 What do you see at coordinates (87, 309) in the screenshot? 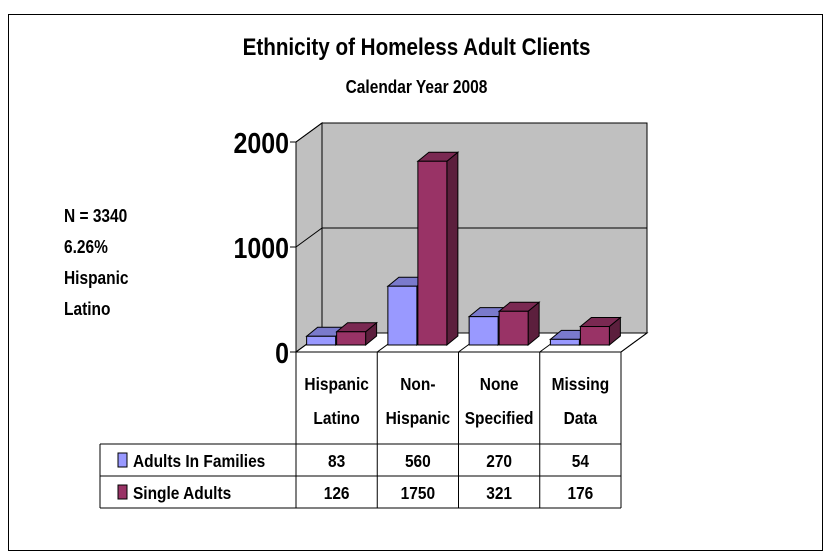
I see `note-line: Latino` at bounding box center [87, 309].